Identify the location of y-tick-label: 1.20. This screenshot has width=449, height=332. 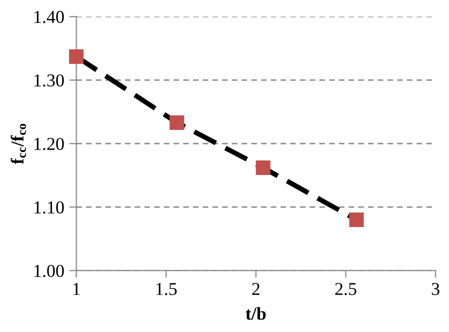
(49, 144).